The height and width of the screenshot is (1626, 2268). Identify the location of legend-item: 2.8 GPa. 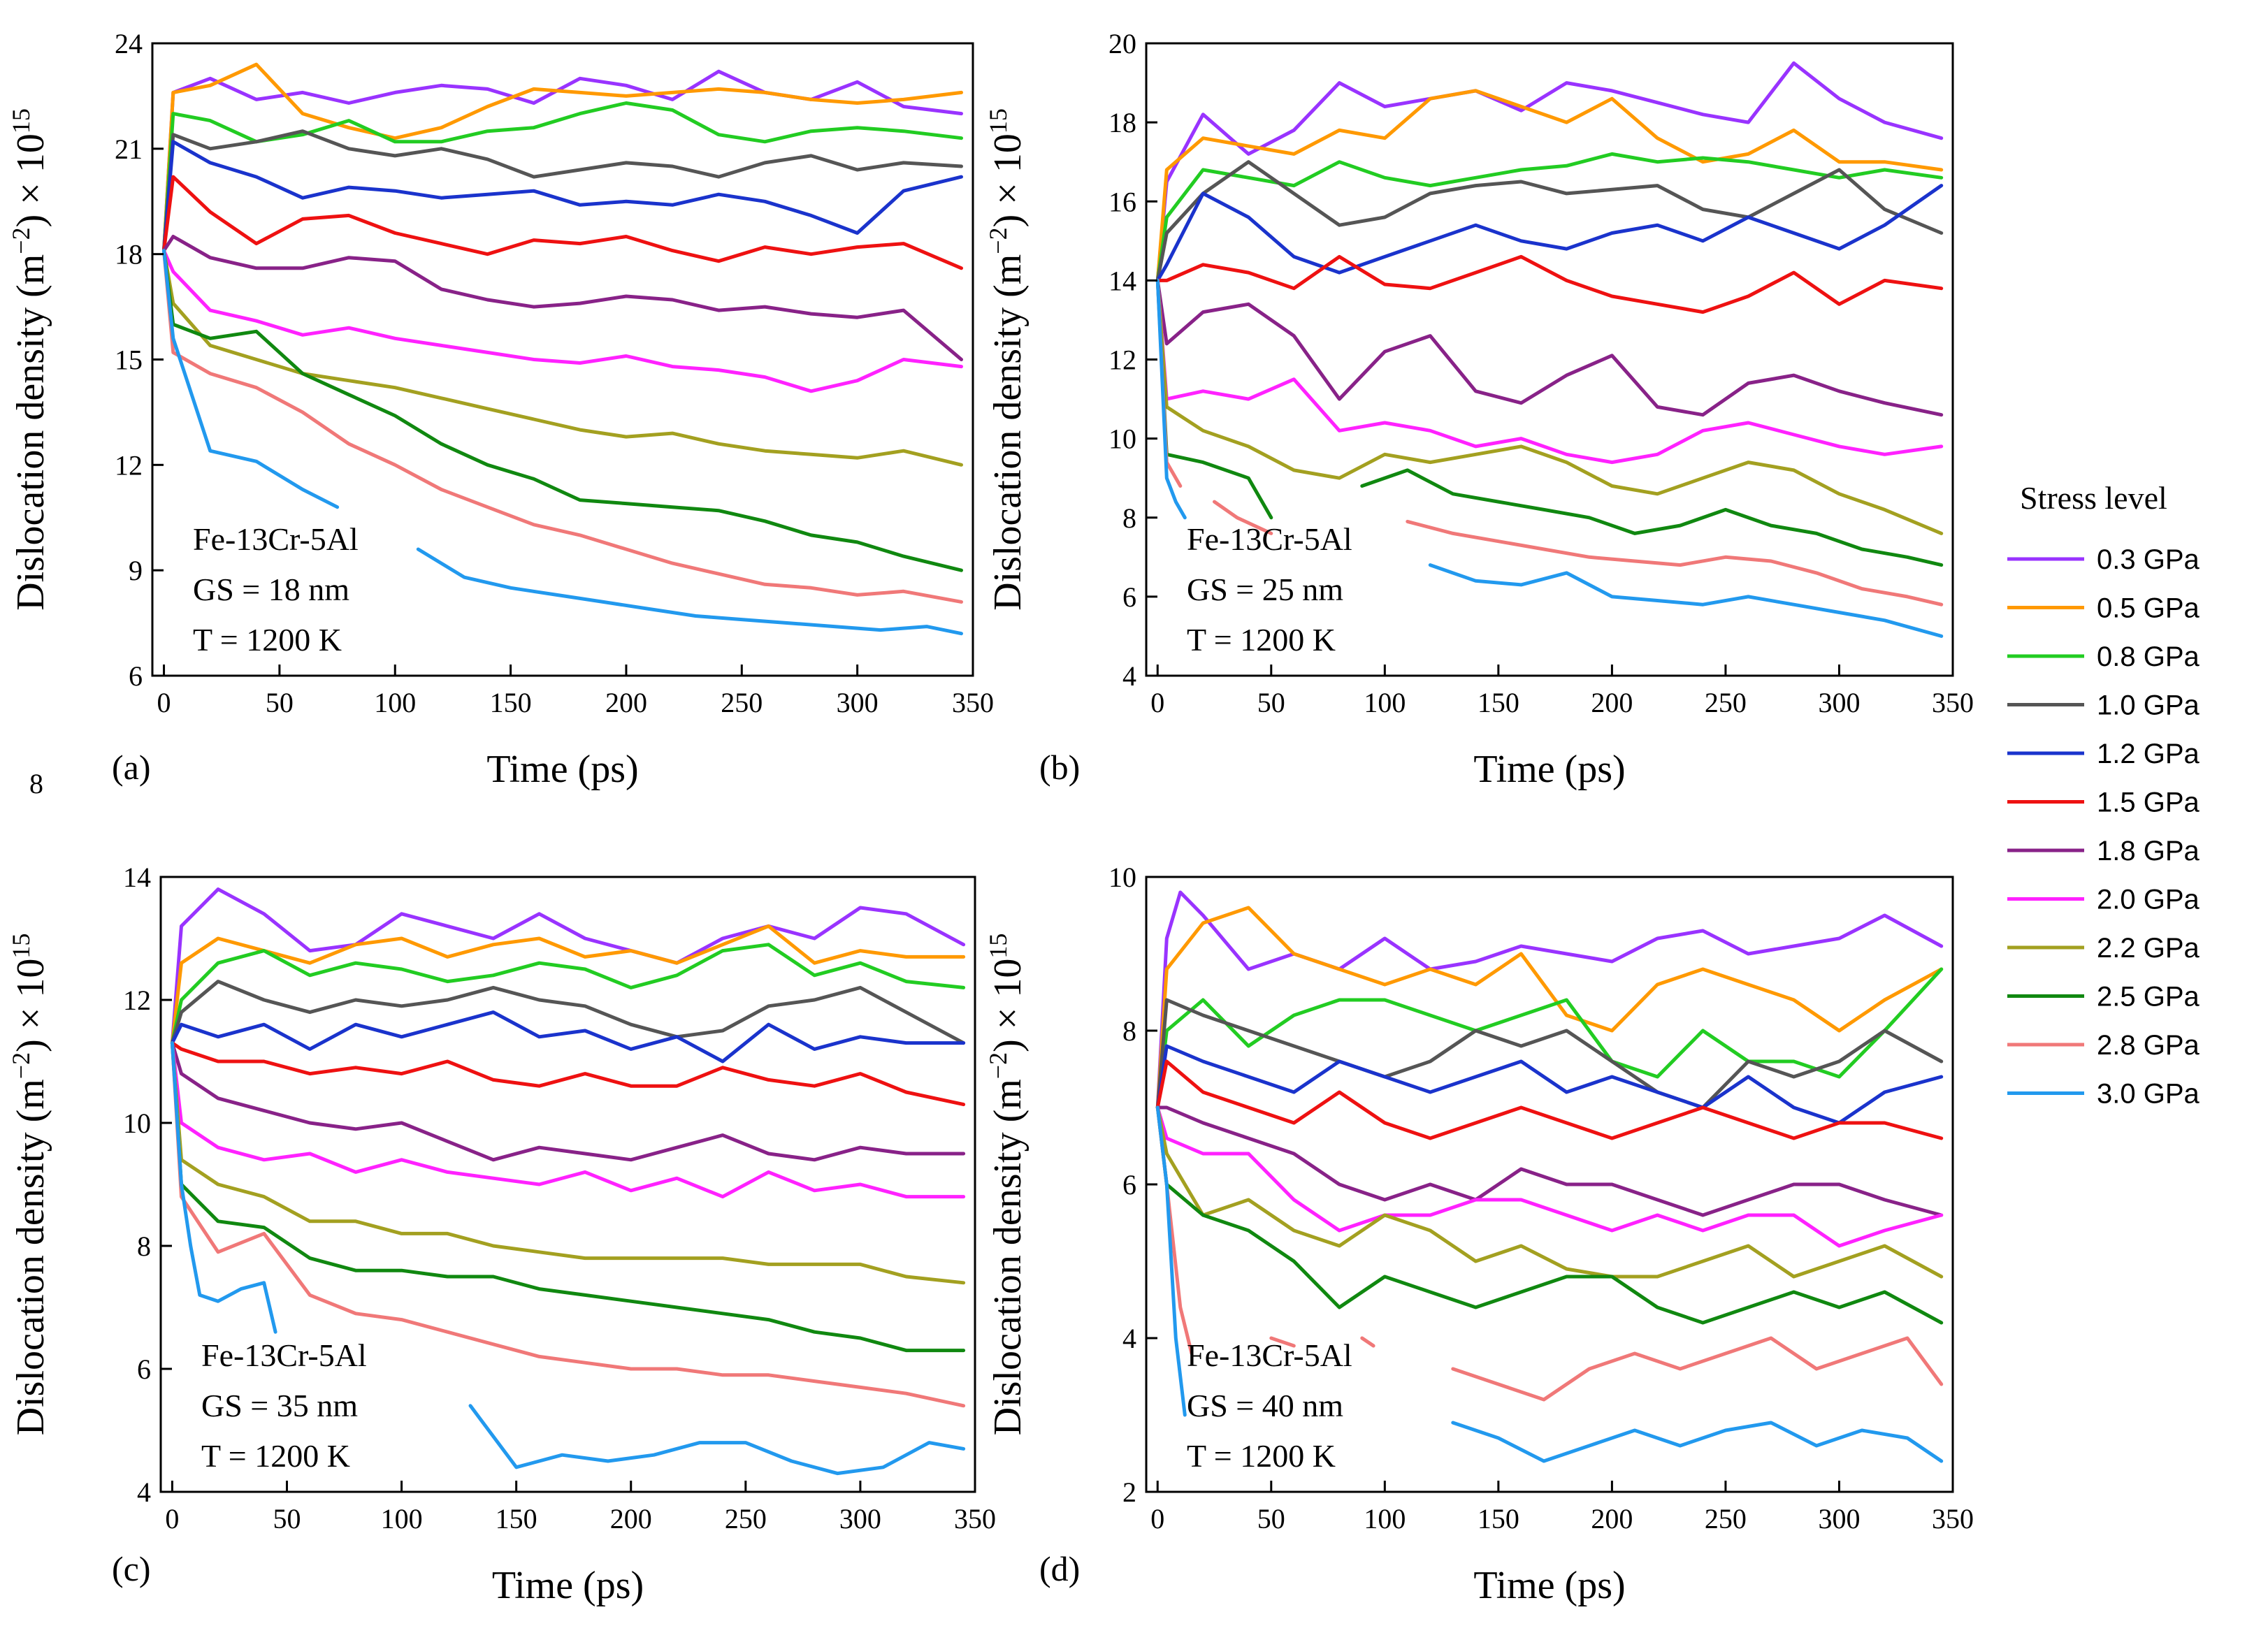
(2103, 1045).